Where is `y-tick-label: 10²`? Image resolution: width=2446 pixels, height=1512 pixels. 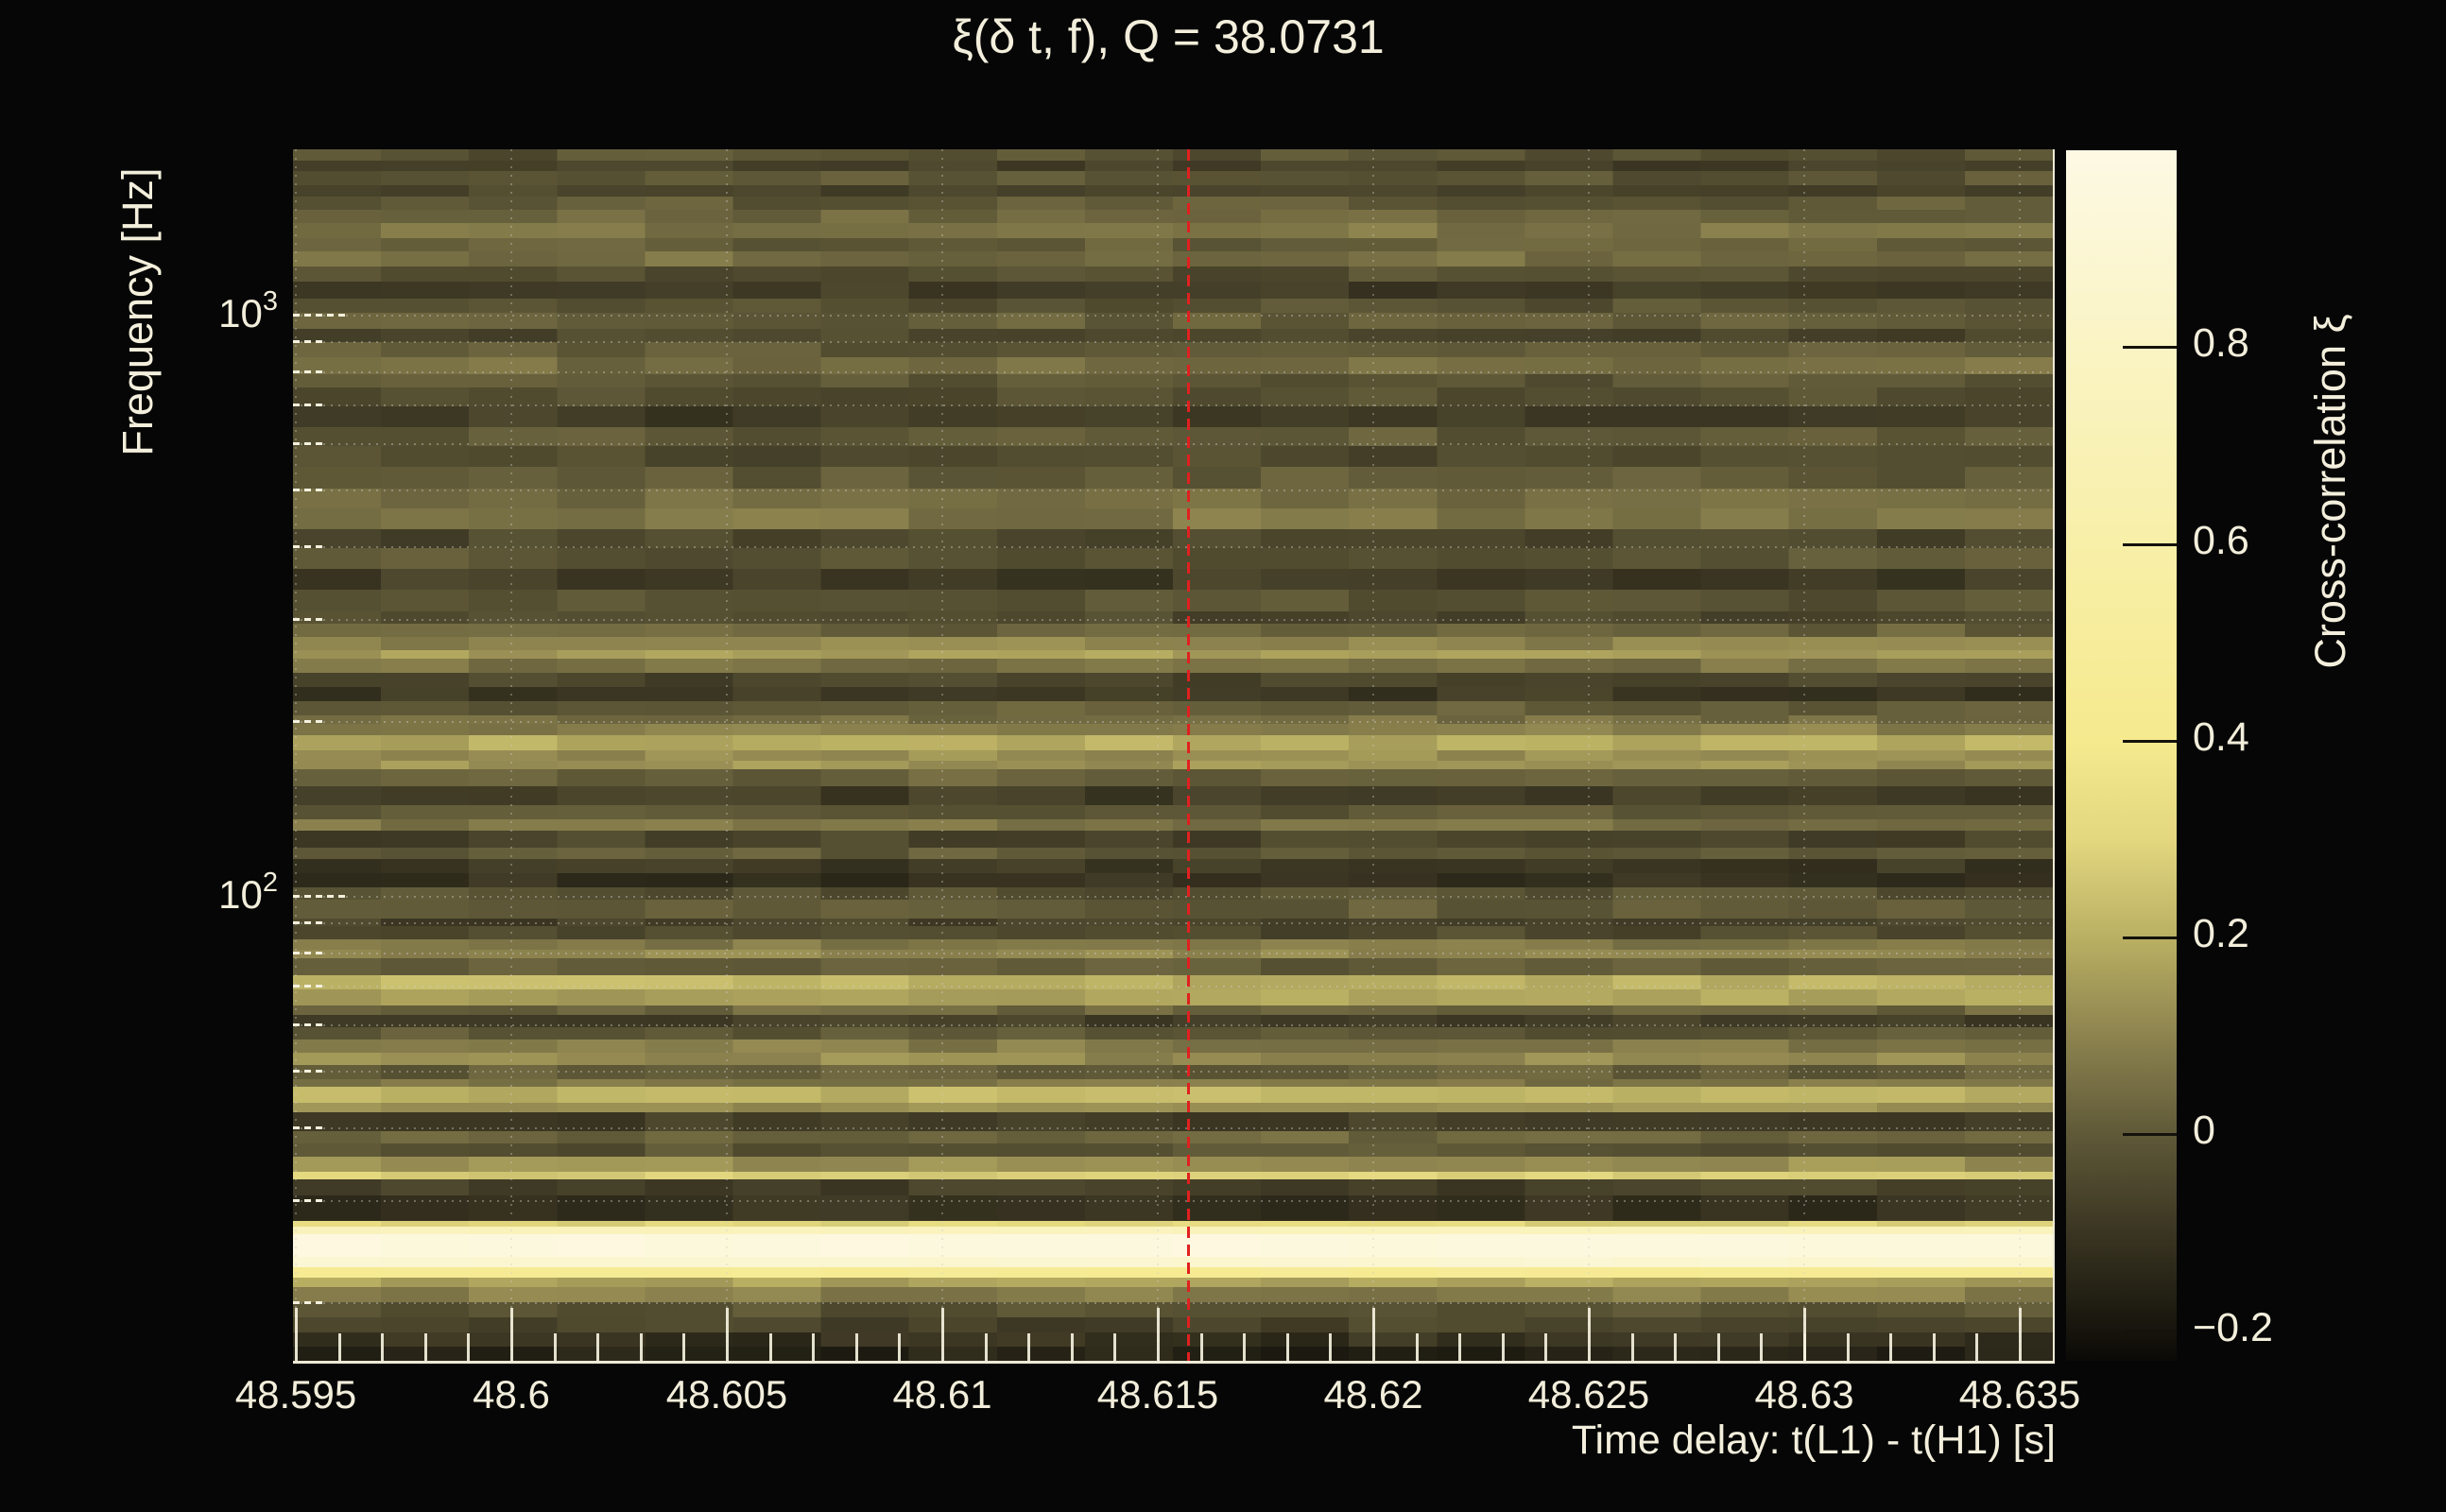 y-tick-label: 10² is located at coordinates (248, 892).